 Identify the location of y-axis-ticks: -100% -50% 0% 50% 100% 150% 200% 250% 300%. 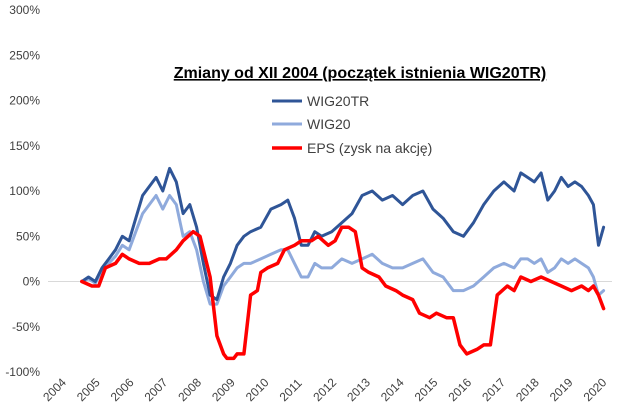
(22, 191).